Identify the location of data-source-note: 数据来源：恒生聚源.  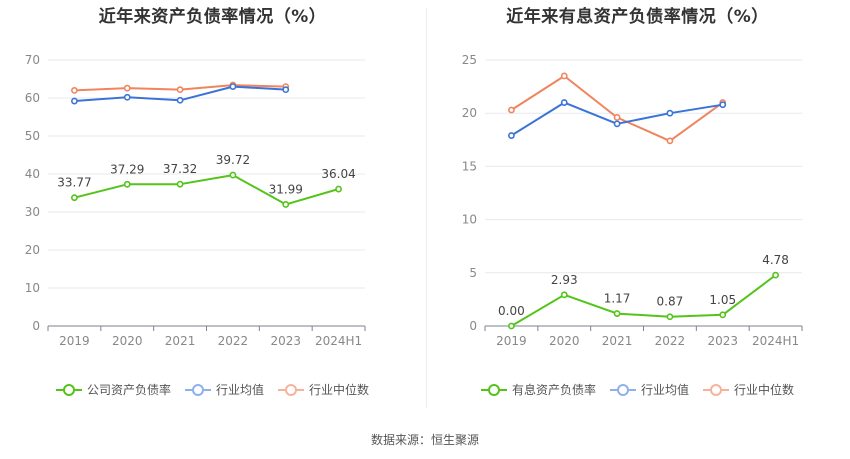
(424, 440).